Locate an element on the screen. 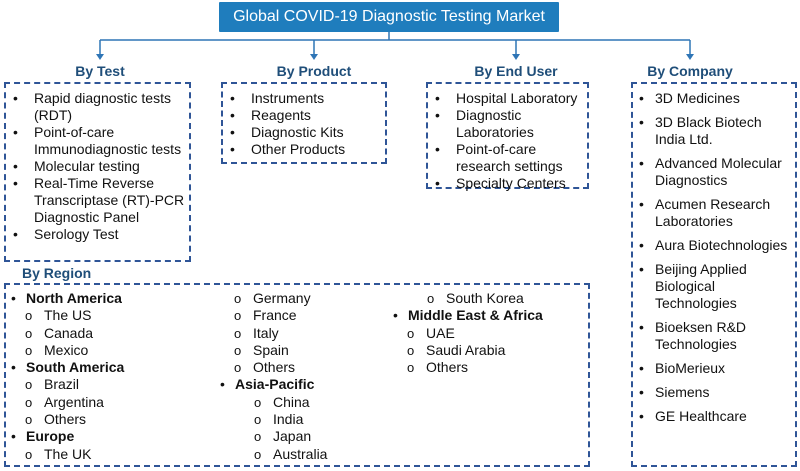 This screenshot has width=800, height=471. end-user-item: Diagnostic Laboratories is located at coordinates (507, 124).